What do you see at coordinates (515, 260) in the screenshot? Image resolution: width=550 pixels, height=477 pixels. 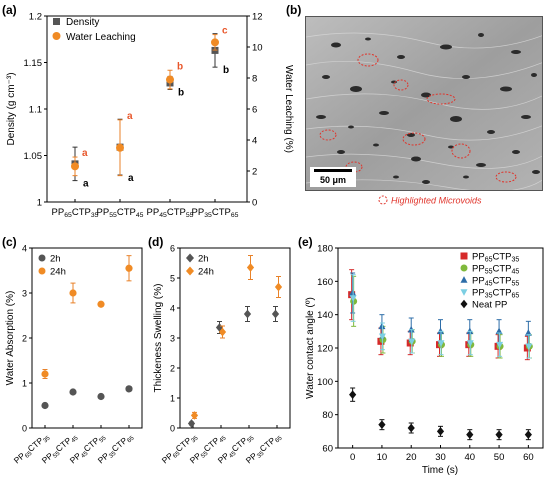 I see `legend-label-0-part-3: 35` at bounding box center [515, 260].